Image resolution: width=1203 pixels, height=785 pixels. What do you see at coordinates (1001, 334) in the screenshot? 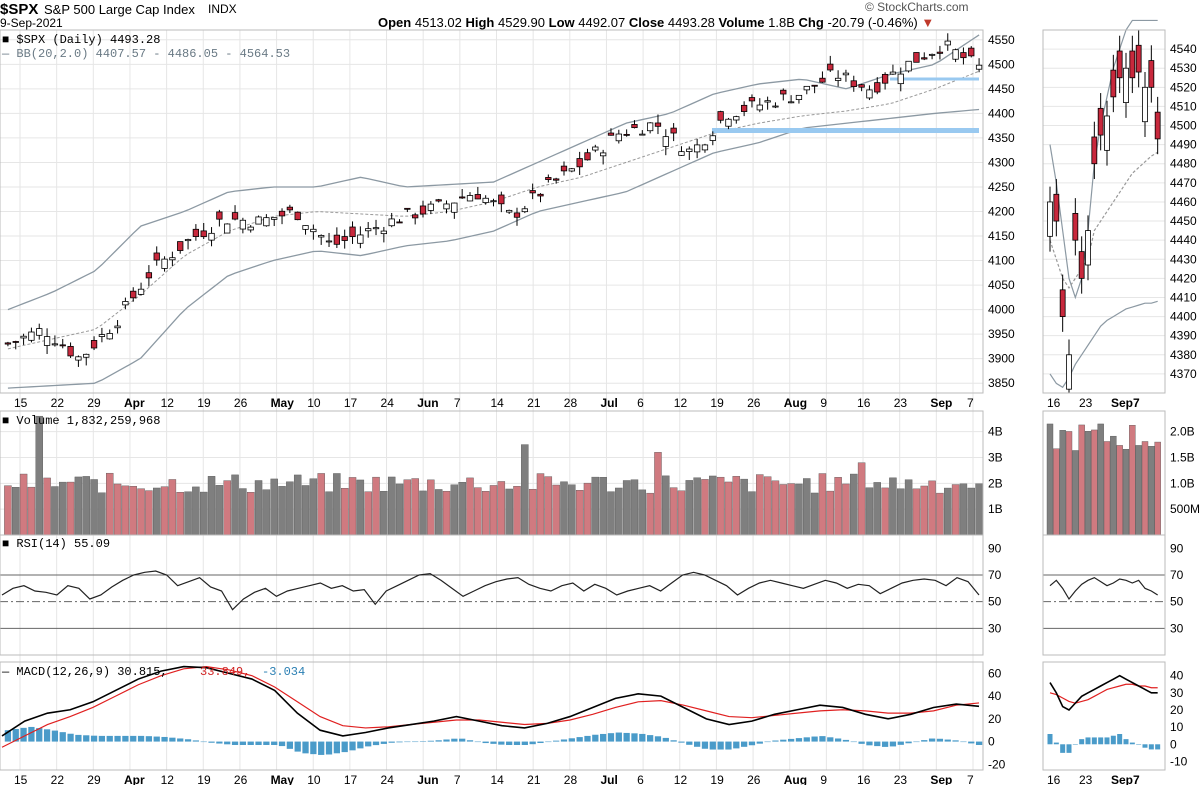
I see `price-tick-label: 3950` at bounding box center [1001, 334].